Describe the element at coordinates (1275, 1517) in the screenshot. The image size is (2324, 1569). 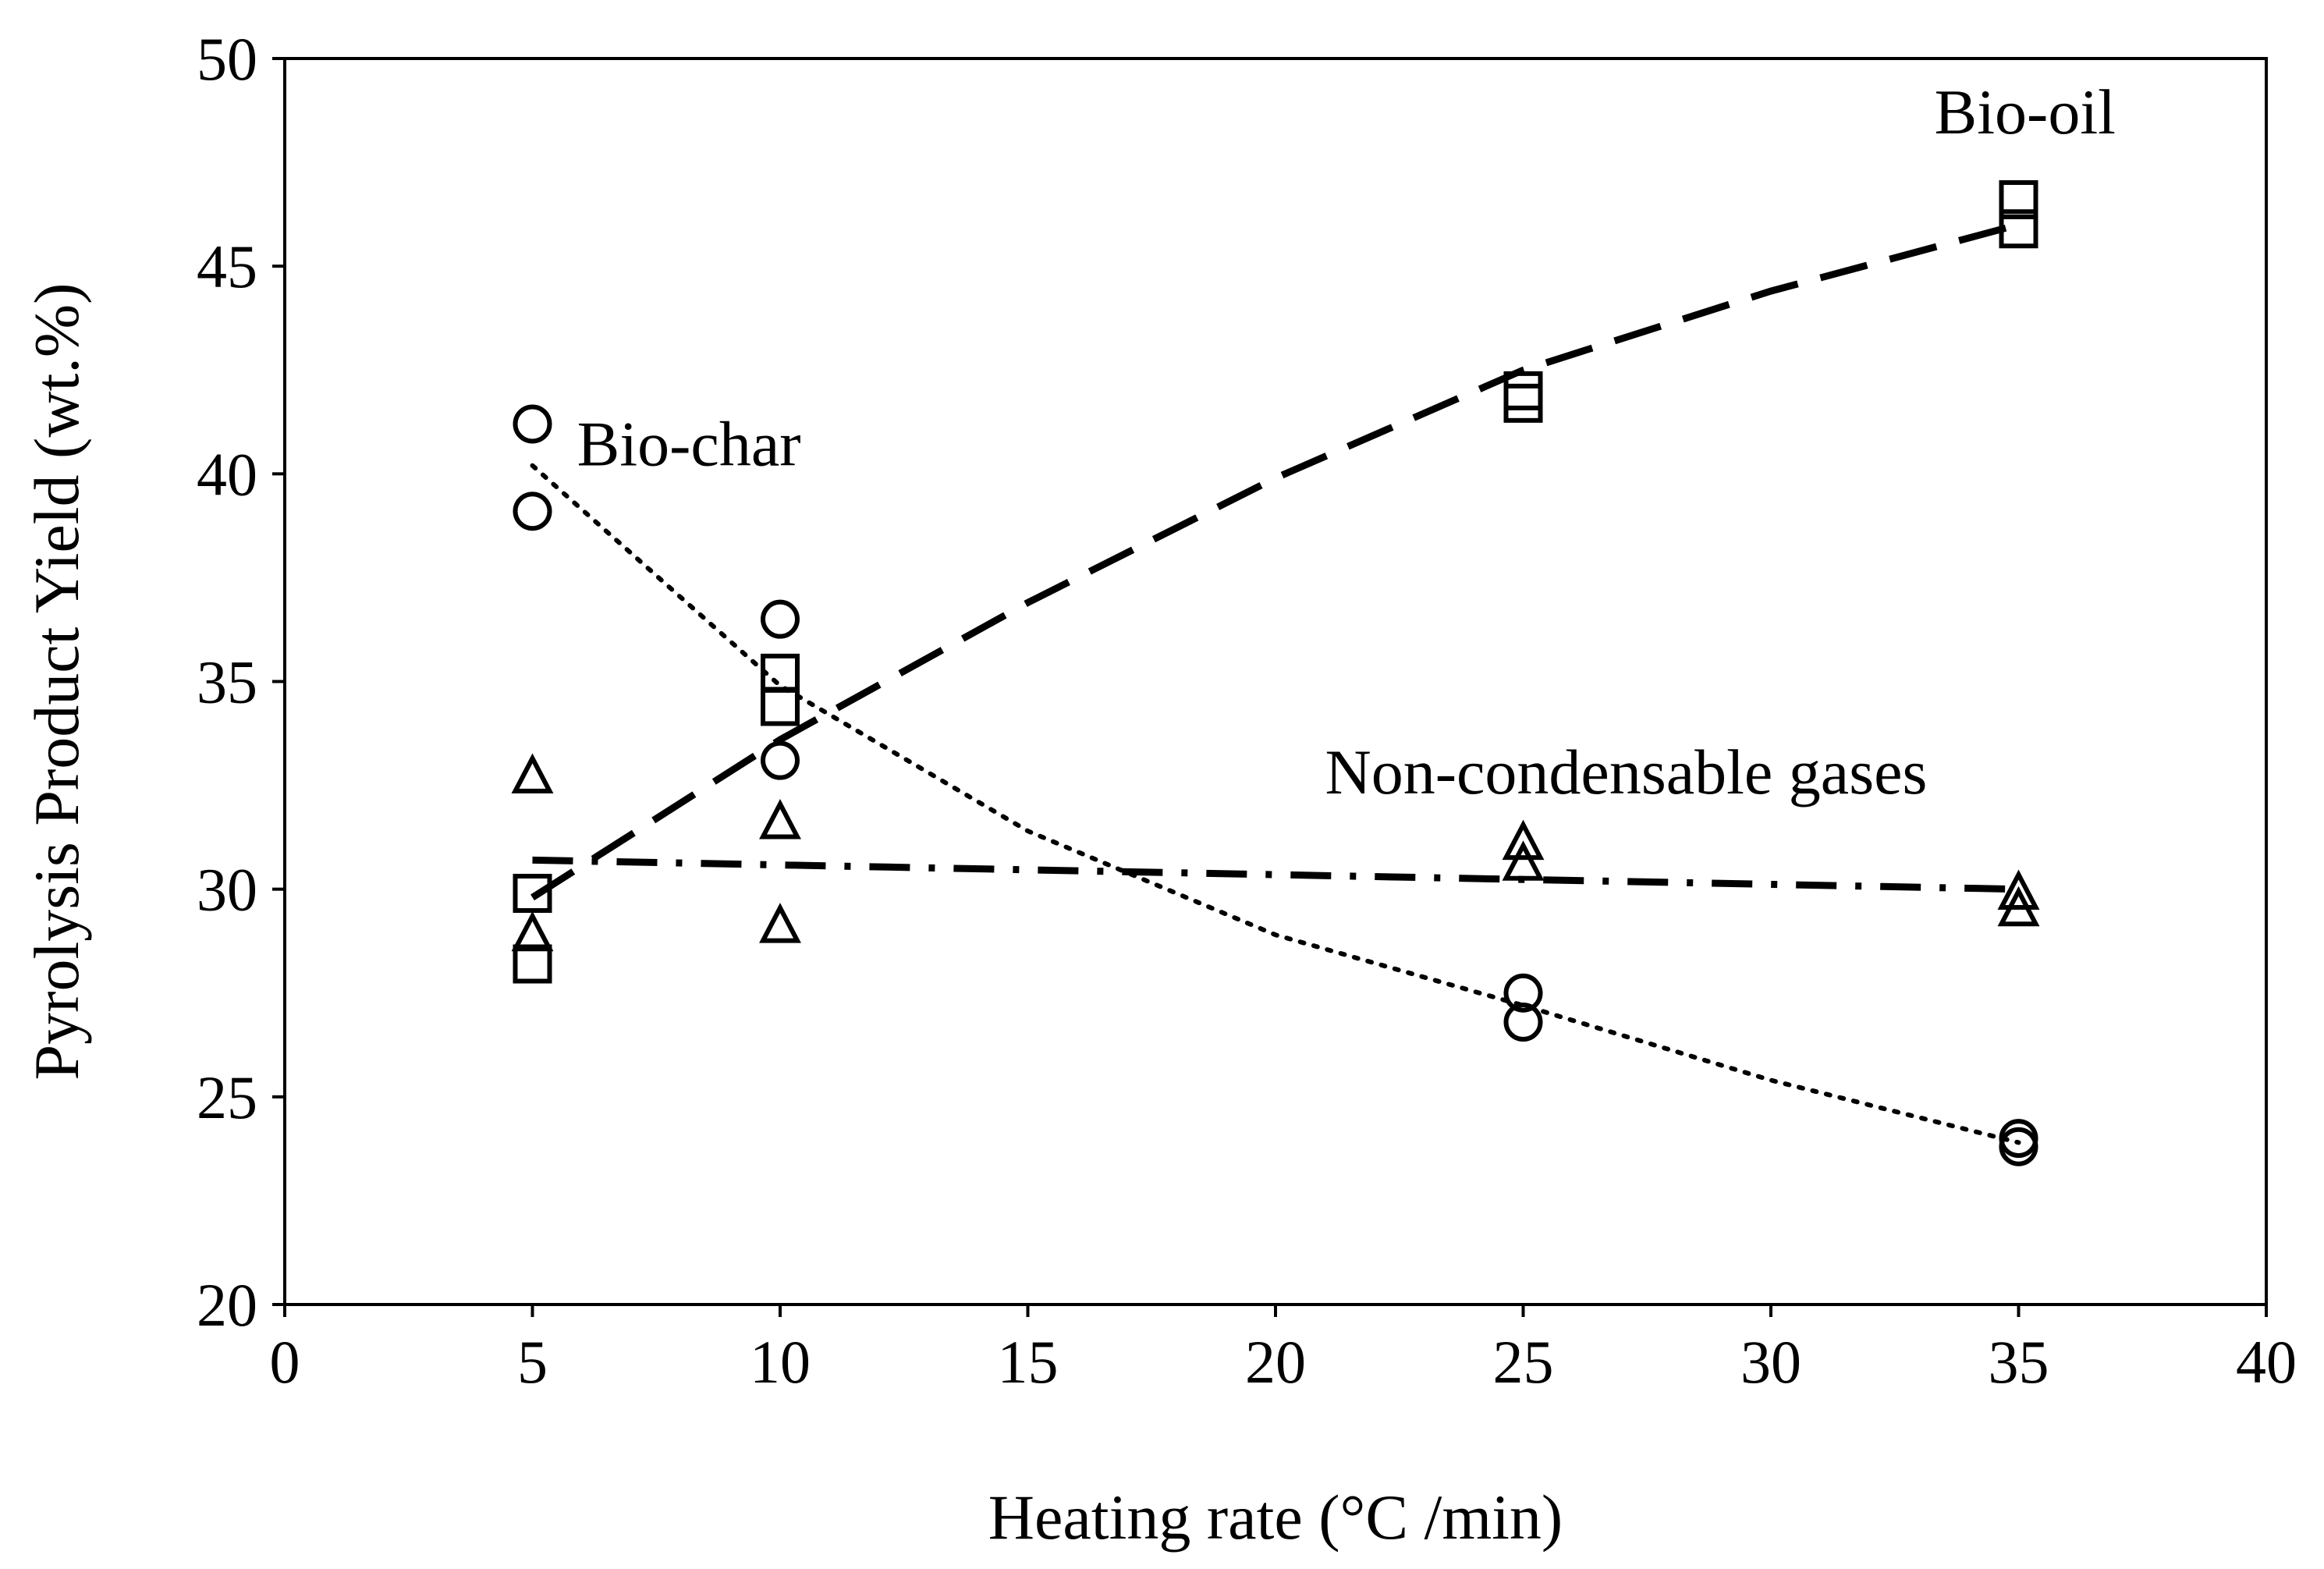
I see `x-axis-title: Heating rate (°C /min)` at that location.